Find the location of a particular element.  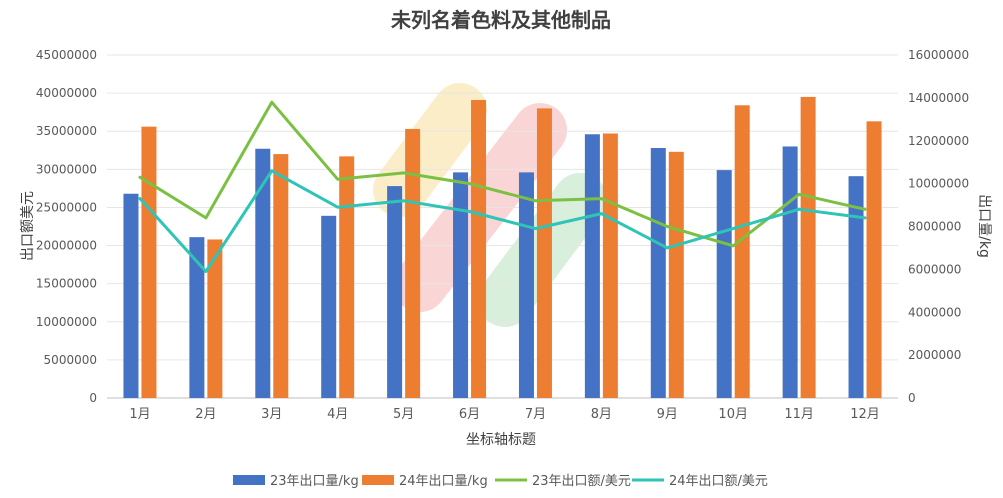

y-left-tick-label: 10000000 is located at coordinates (66, 322).